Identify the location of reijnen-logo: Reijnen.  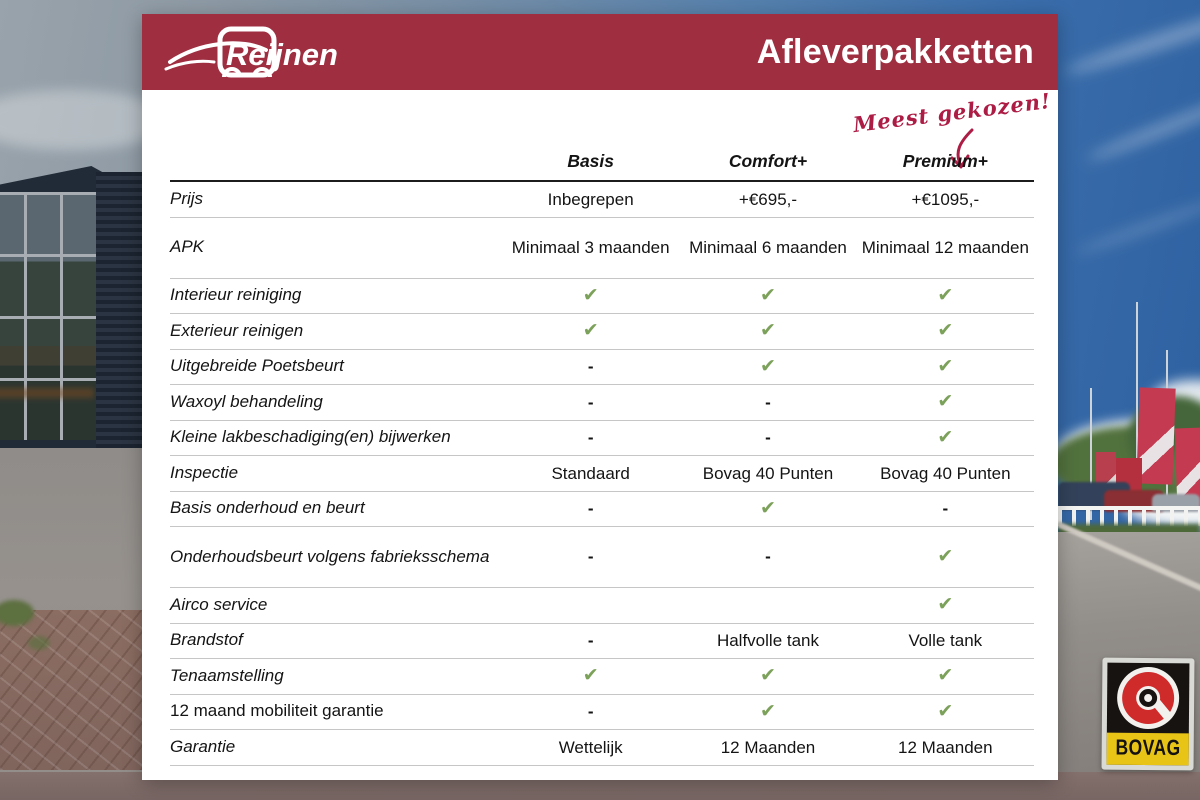
(266, 52).